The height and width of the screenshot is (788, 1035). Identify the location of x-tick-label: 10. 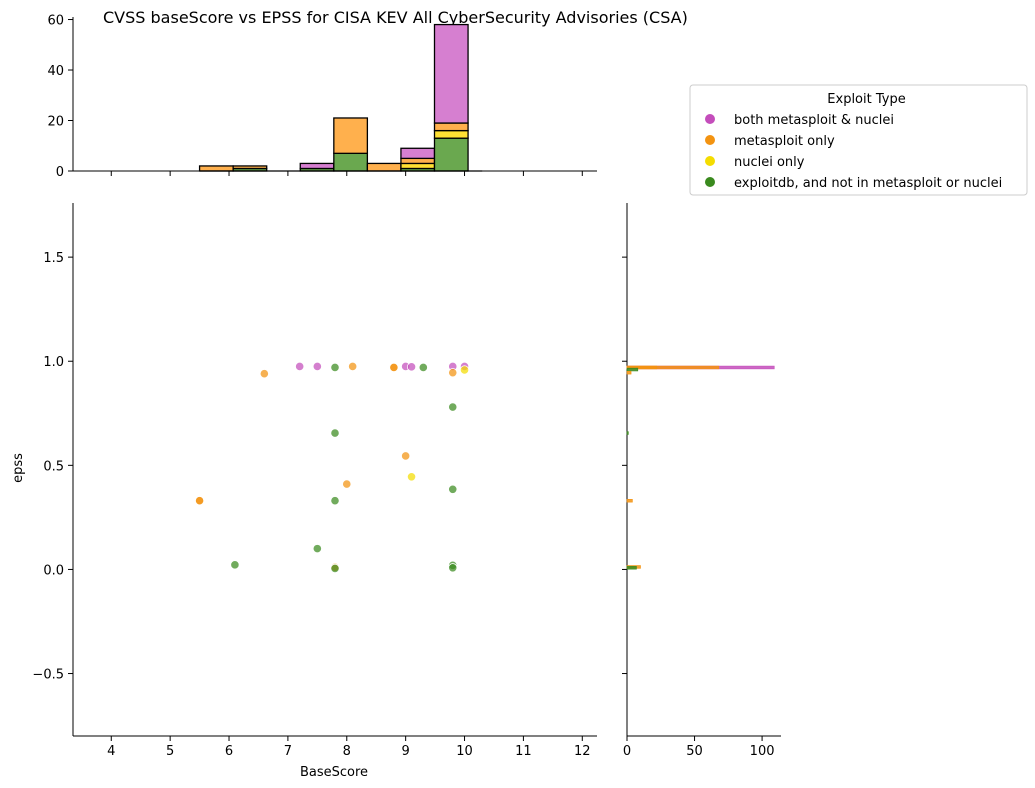
(464, 751).